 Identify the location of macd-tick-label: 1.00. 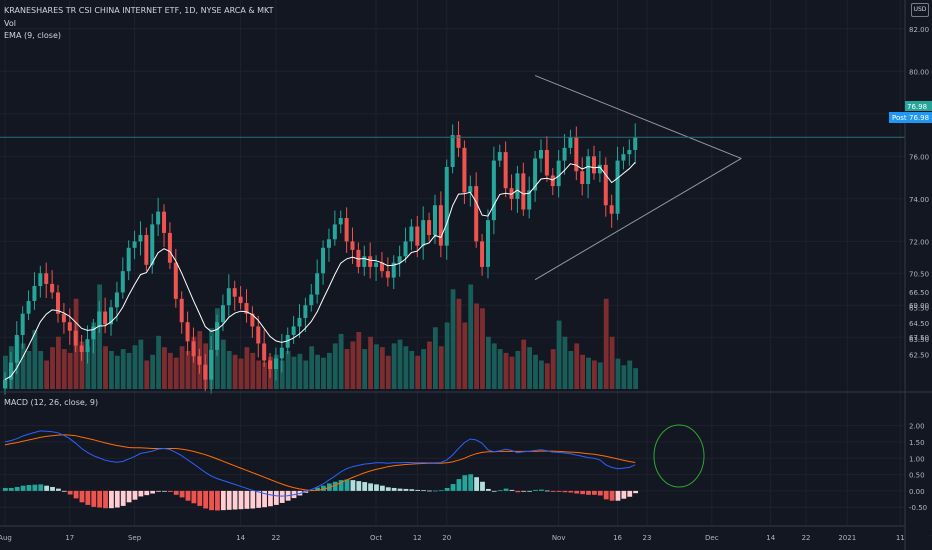
(917, 459).